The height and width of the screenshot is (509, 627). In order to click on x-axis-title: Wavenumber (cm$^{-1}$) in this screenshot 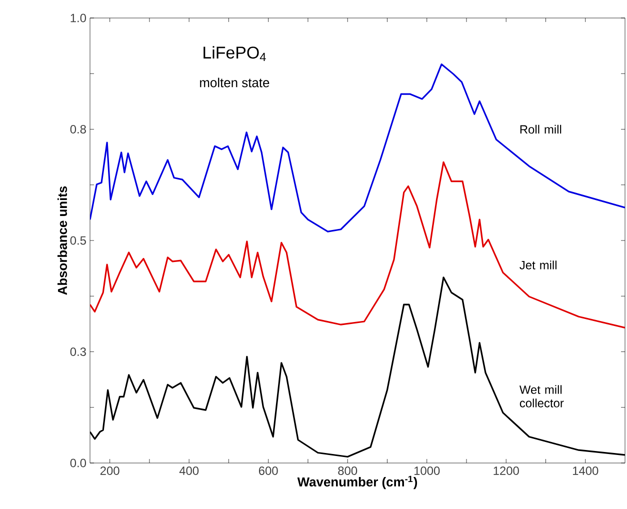, I will do `click(357, 483)`.